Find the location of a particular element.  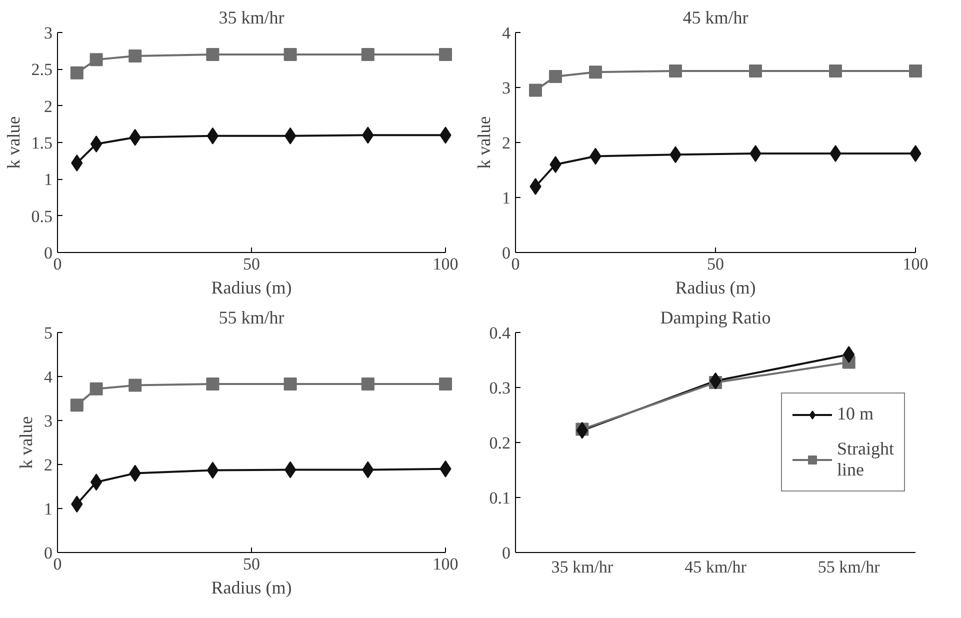

x-tick-label: 55 km/hr is located at coordinates (849, 567).